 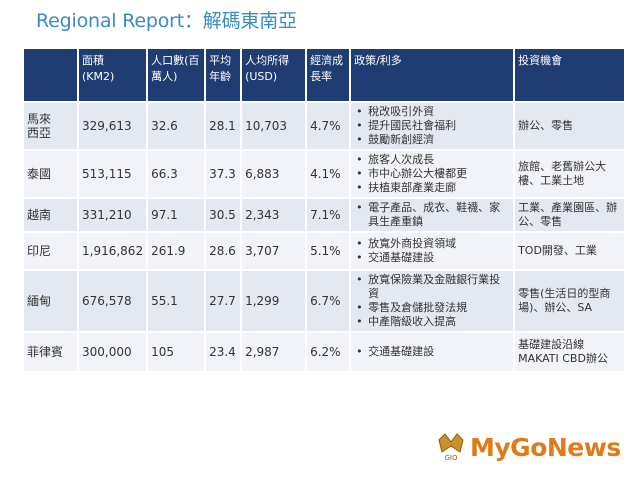 What do you see at coordinates (570, 75) in the screenshot?
I see `column-header: 投資機會` at bounding box center [570, 75].